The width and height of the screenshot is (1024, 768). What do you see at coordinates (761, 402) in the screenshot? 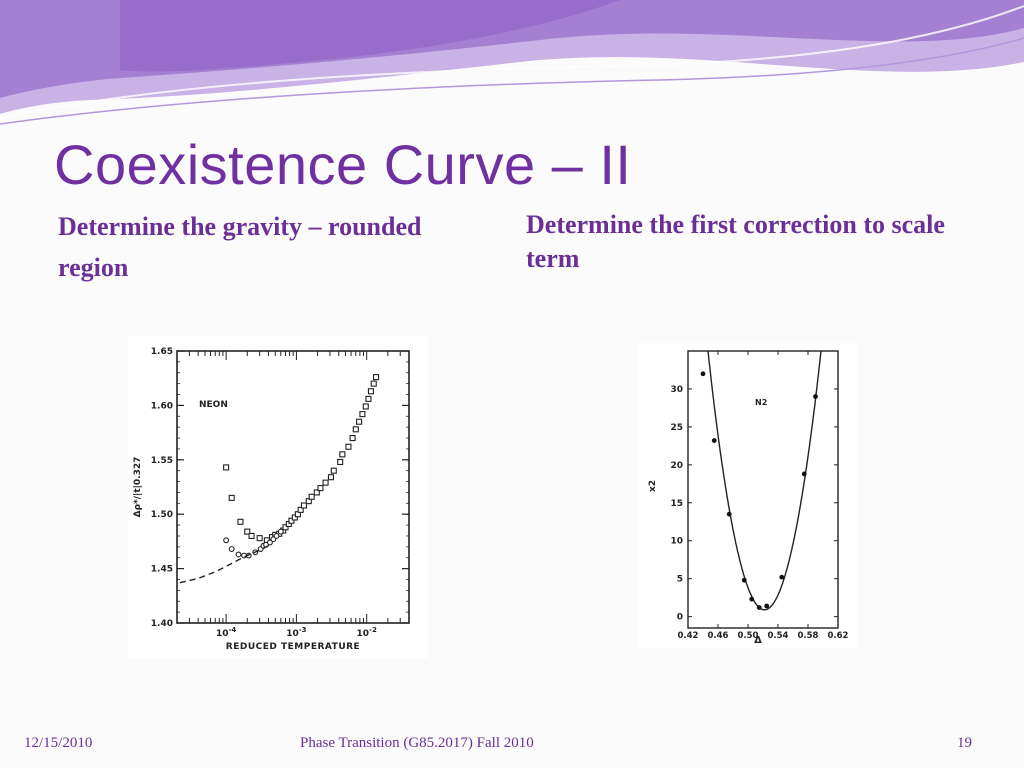
I see `n2-annotation: N2` at bounding box center [761, 402].